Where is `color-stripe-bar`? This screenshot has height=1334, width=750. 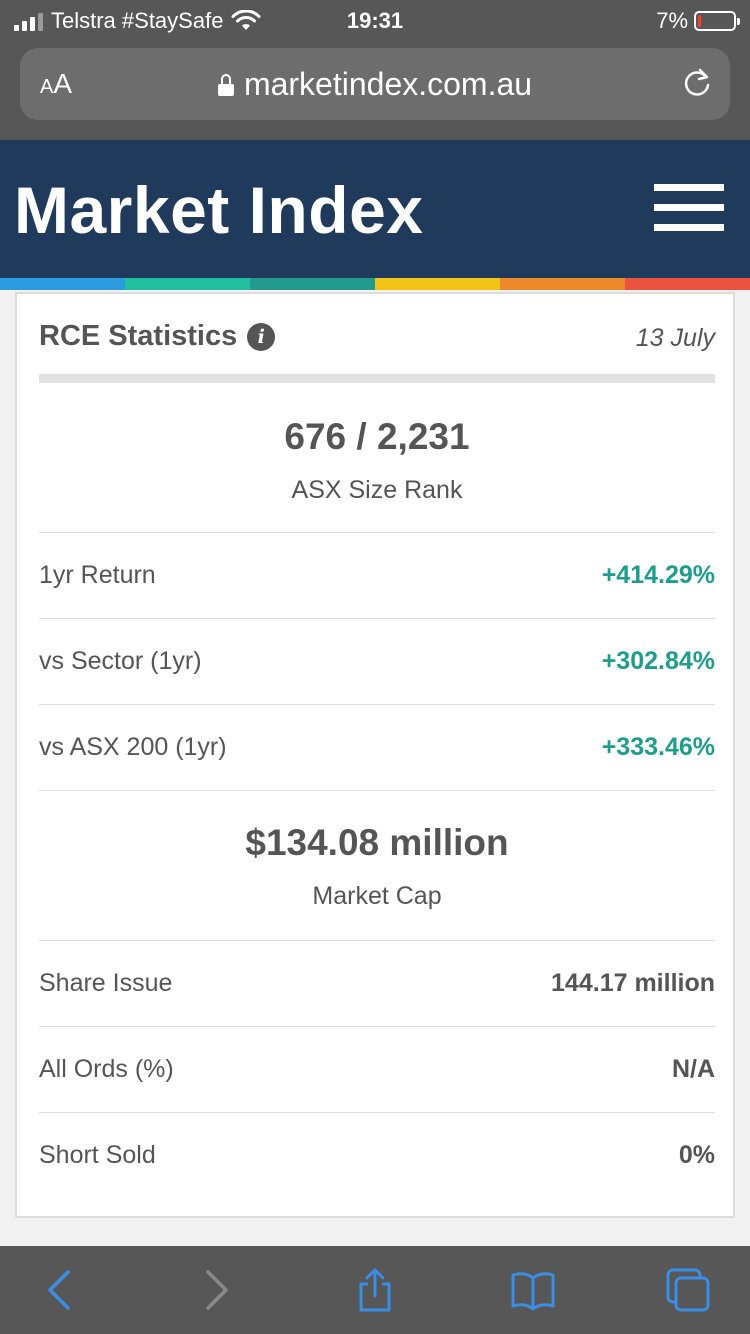 color-stripe-bar is located at coordinates (375, 284).